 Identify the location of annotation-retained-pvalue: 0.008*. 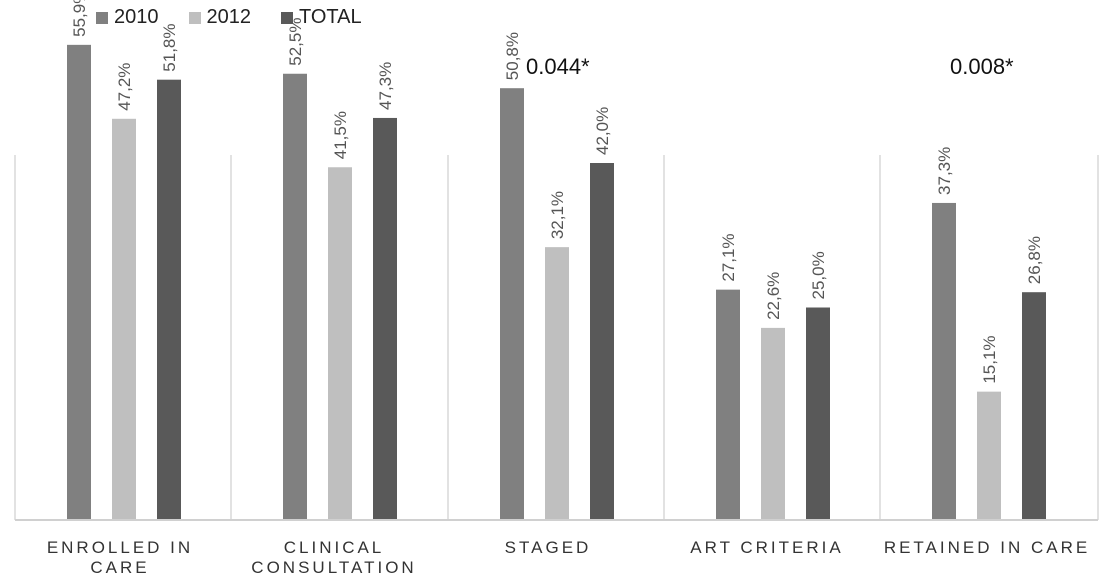
(982, 66).